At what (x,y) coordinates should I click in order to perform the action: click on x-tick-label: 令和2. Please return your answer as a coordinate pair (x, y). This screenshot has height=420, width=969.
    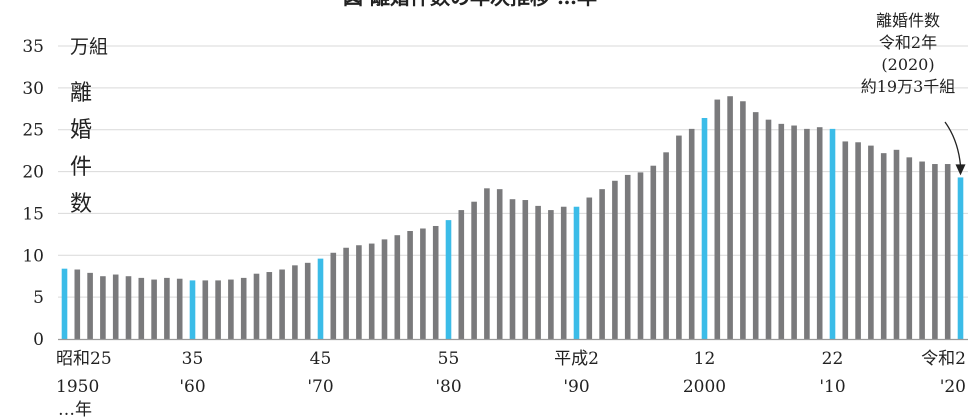
    Looking at the image, I should click on (943, 359).